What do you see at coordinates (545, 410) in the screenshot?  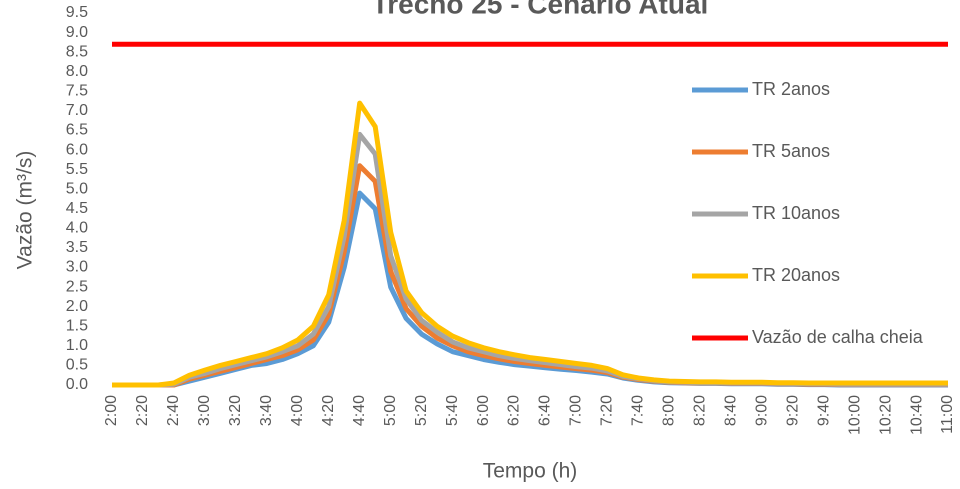 I see `x-tick-label: 6:40` at bounding box center [545, 410].